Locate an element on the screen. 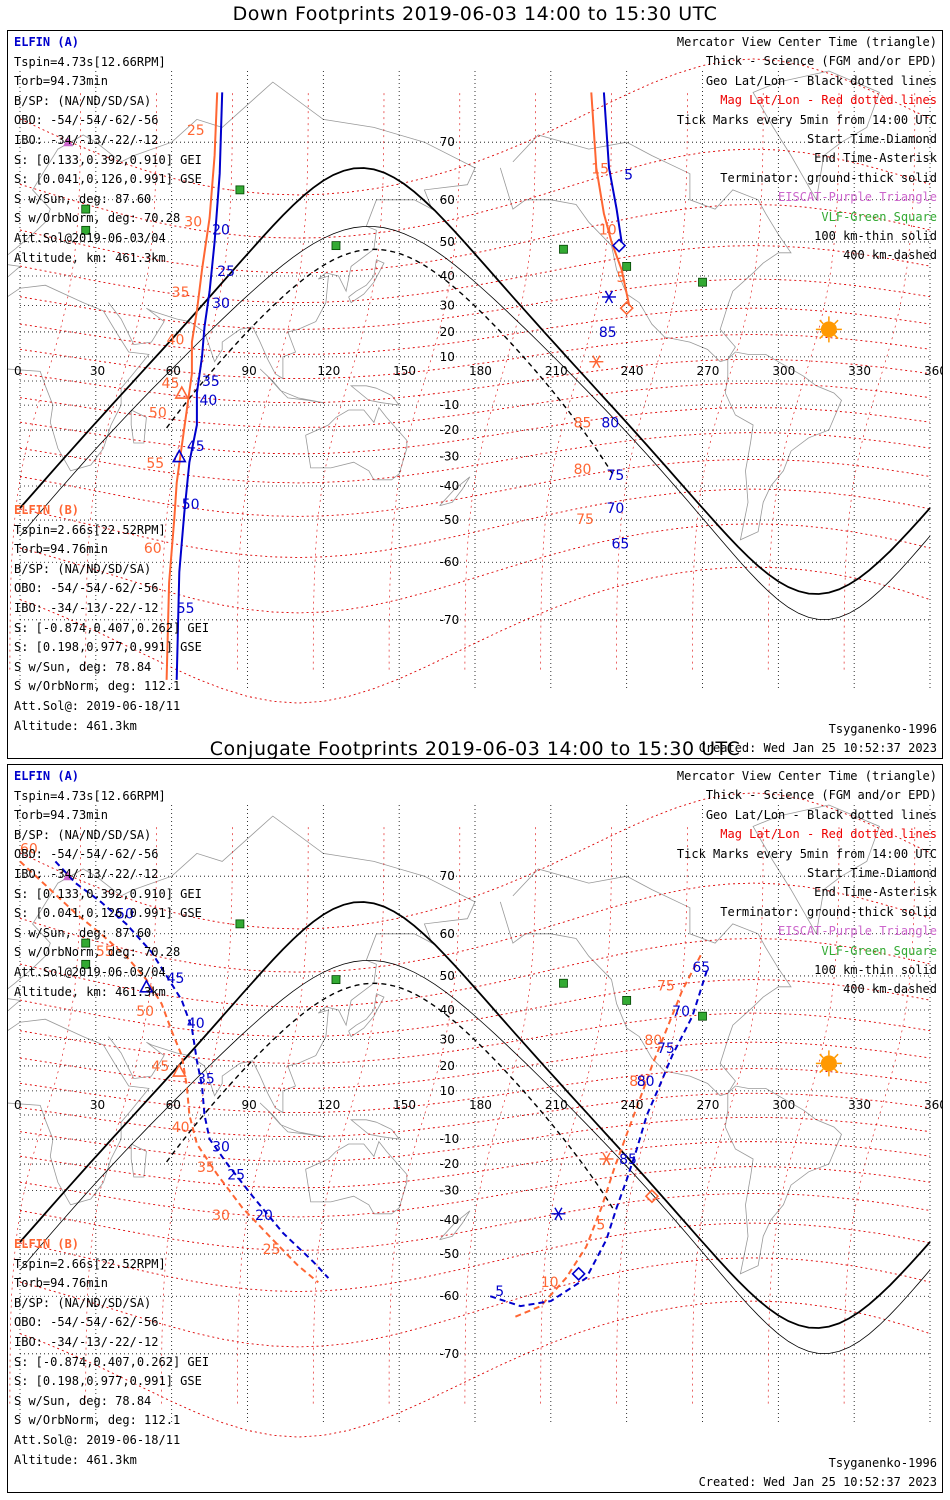  lat-label: -40 is located at coordinates (450, 486).